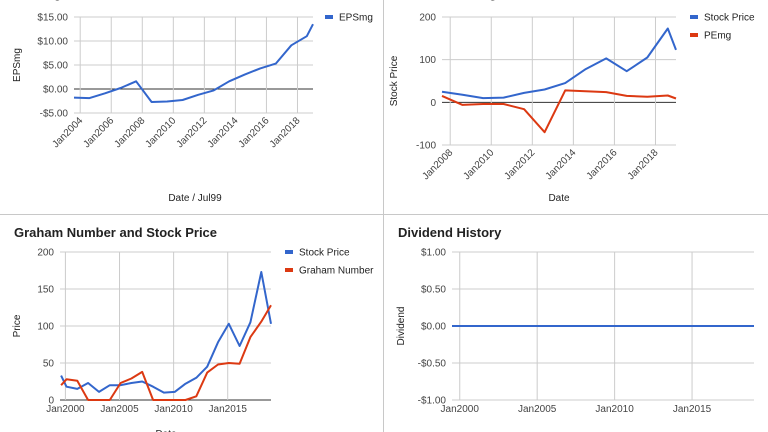 Image resolution: width=768 pixels, height=432 pixels. Describe the element at coordinates (166, 352) in the screenshot. I see `series-line-graham-number` at that location.